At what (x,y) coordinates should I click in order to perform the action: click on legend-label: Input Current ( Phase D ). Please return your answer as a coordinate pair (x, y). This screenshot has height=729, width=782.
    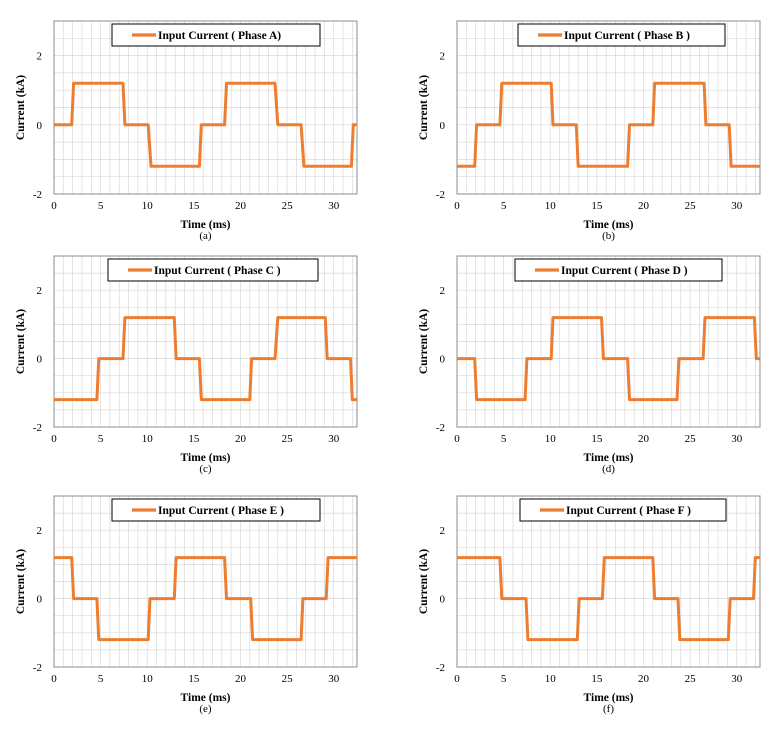
    Looking at the image, I should click on (624, 271).